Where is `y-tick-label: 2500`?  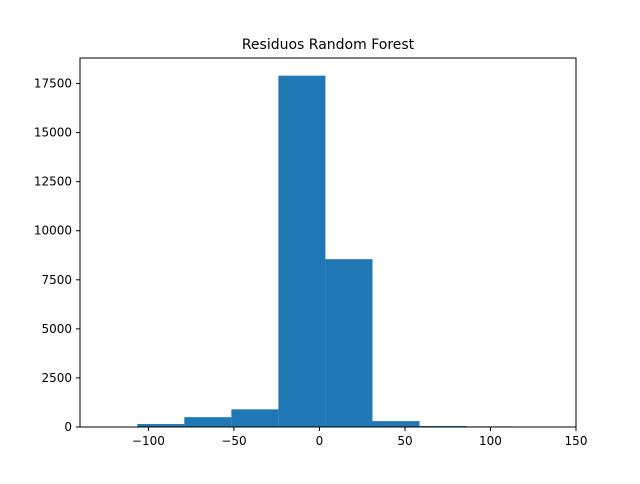 y-tick-label: 2500 is located at coordinates (56, 378).